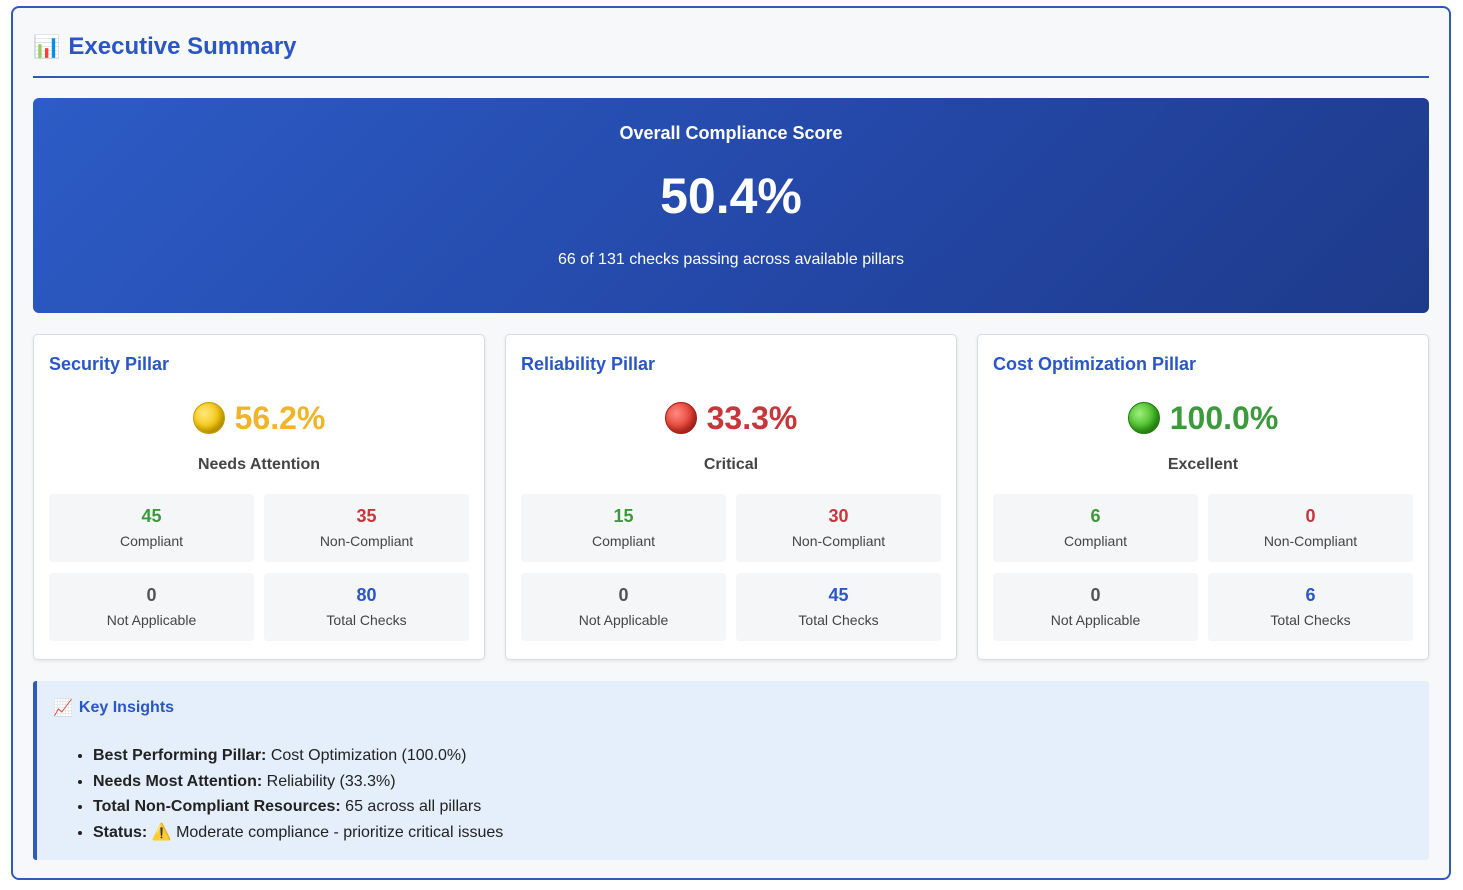  Describe the element at coordinates (366, 528) in the screenshot. I see `stat-non-compliant: 35 Non-Compliant` at that location.